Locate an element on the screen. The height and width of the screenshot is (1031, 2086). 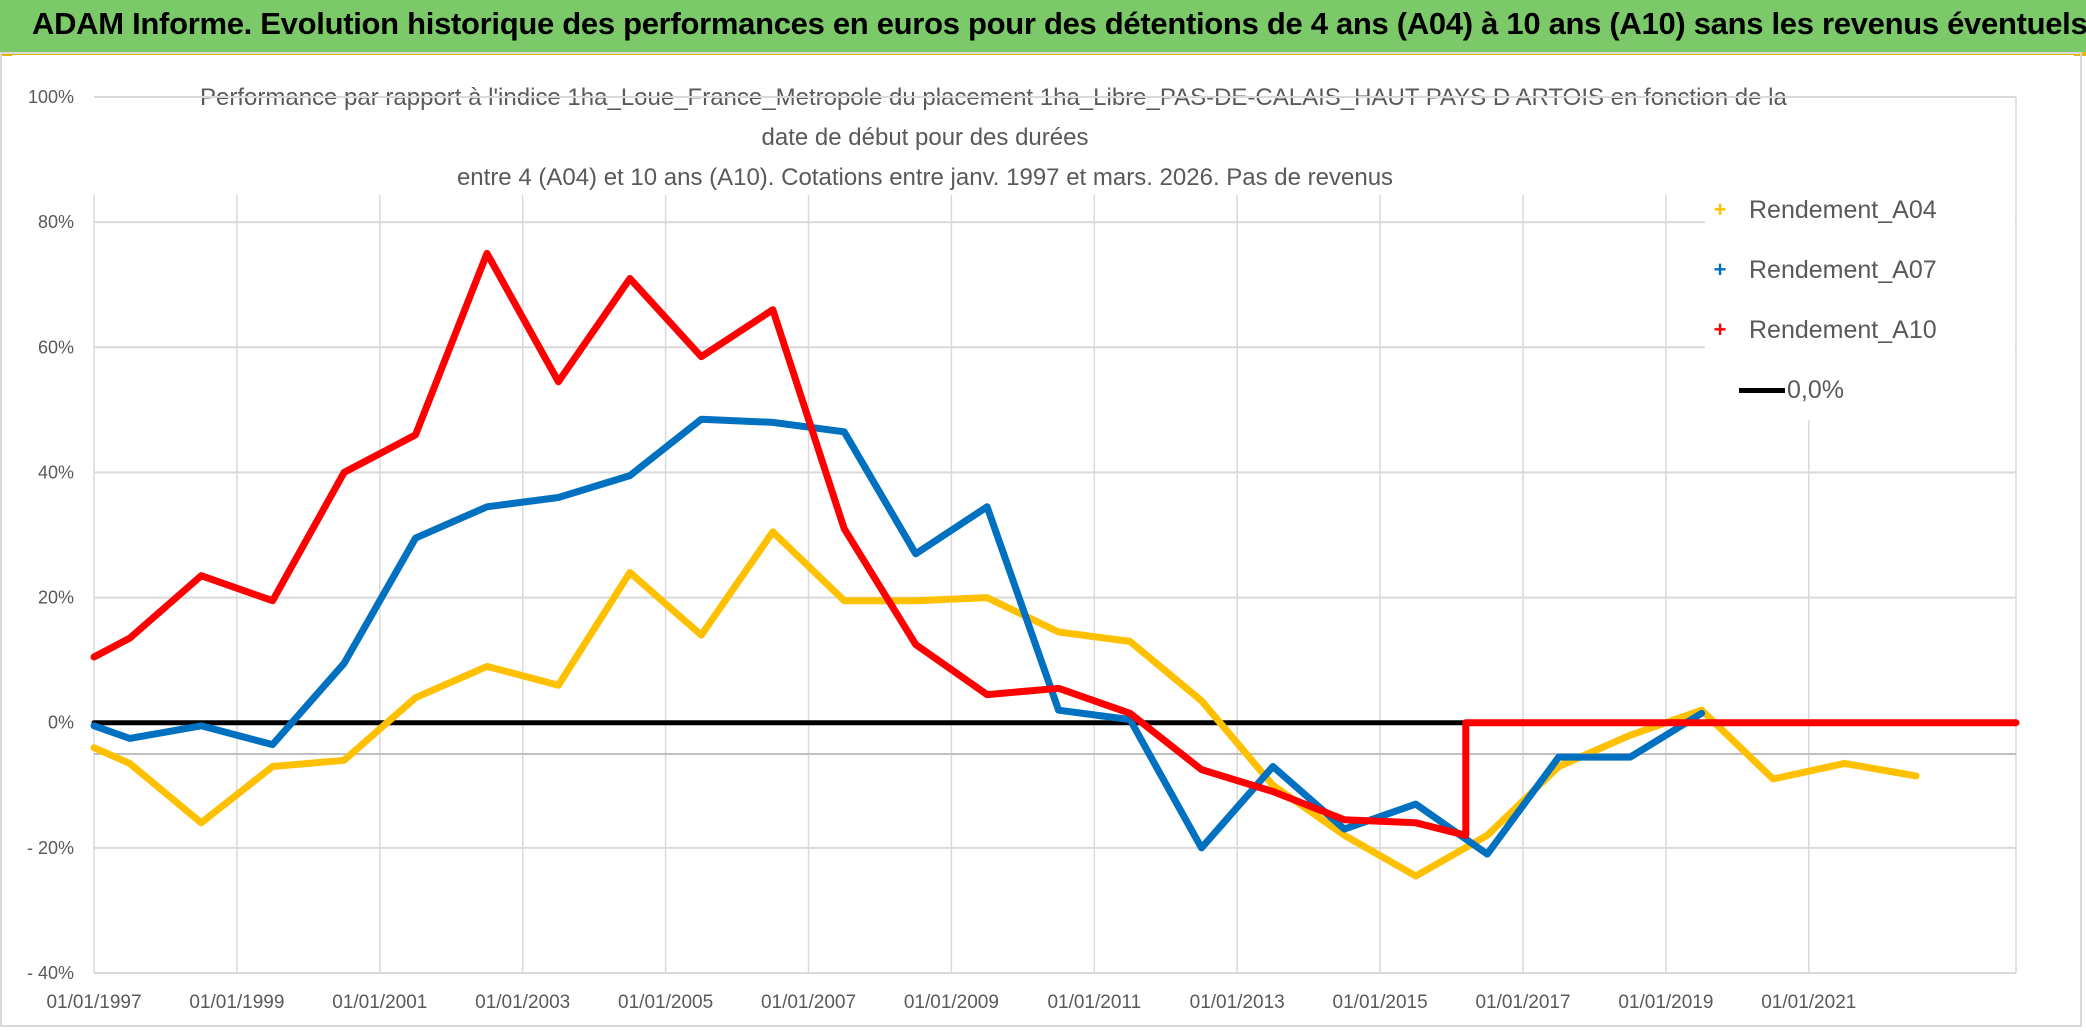
legend-line-swatch is located at coordinates (1762, 390).